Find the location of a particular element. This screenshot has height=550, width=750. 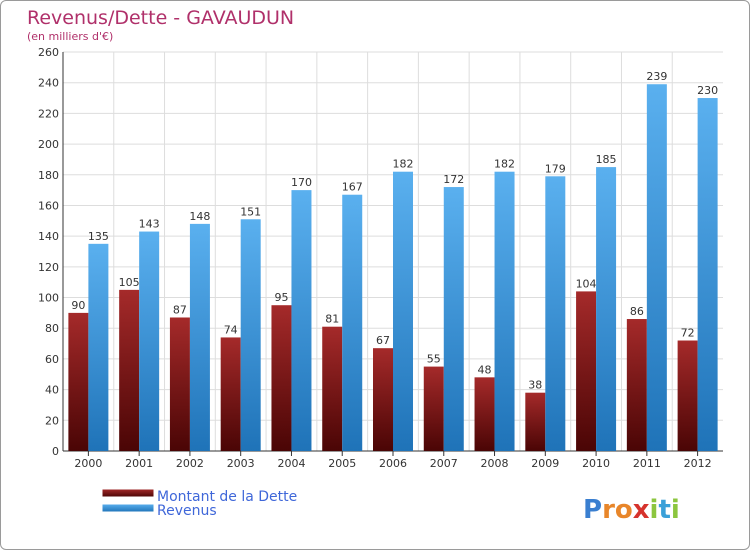

legend-label-revenue: Revenus is located at coordinates (187, 511).